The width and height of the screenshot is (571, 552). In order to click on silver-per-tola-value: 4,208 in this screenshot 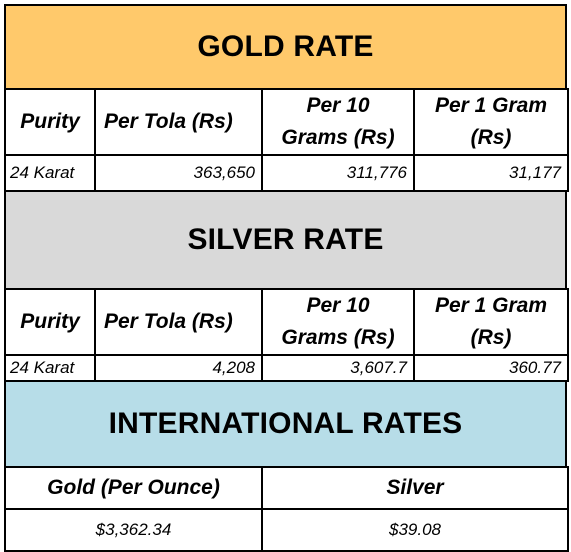, I will do `click(178, 368)`.